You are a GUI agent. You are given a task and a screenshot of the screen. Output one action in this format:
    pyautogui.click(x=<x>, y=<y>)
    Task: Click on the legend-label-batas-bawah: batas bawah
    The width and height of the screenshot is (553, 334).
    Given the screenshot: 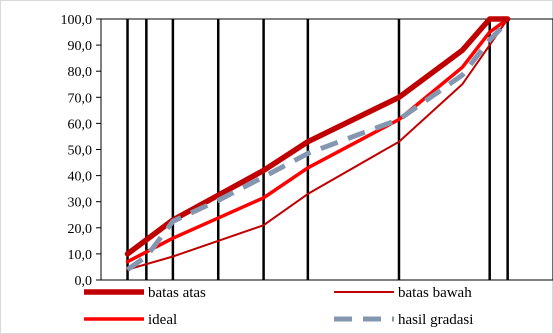 What is the action you would take?
    pyautogui.click(x=435, y=293)
    